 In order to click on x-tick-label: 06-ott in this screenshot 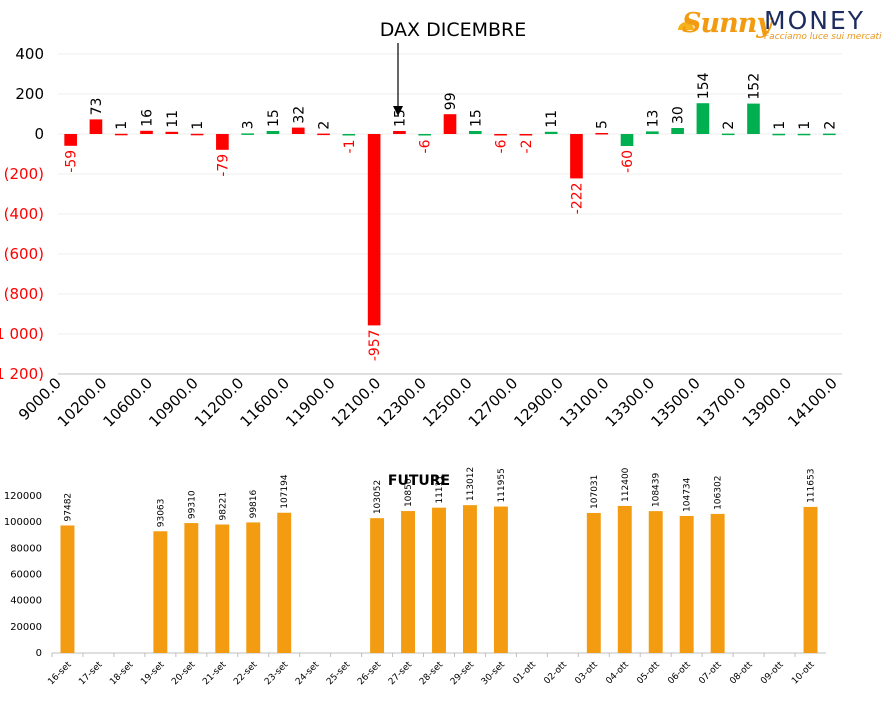, I will do `click(679, 673)`.